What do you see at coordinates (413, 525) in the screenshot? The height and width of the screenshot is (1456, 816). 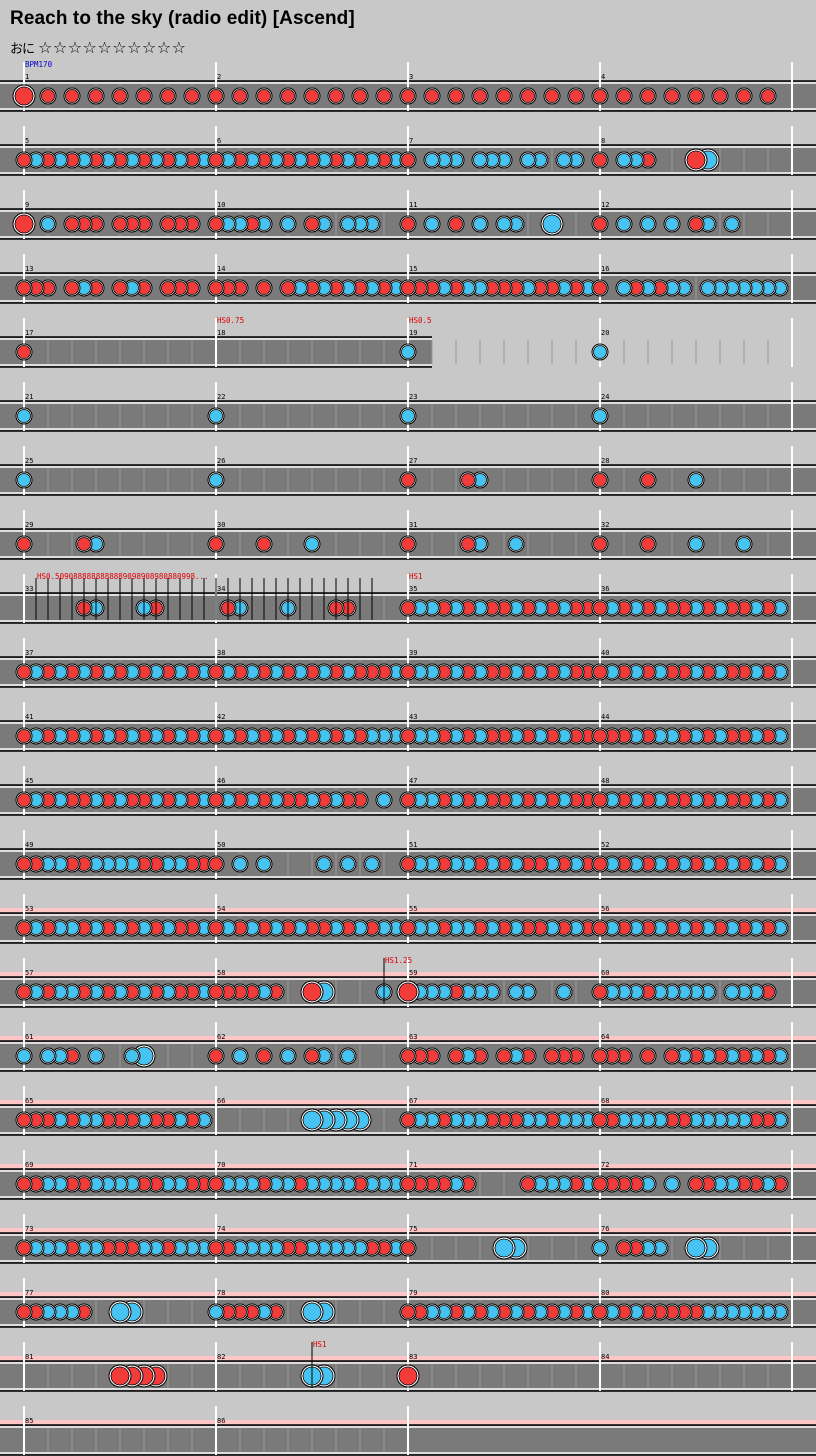 I see `measure-number: 31` at bounding box center [413, 525].